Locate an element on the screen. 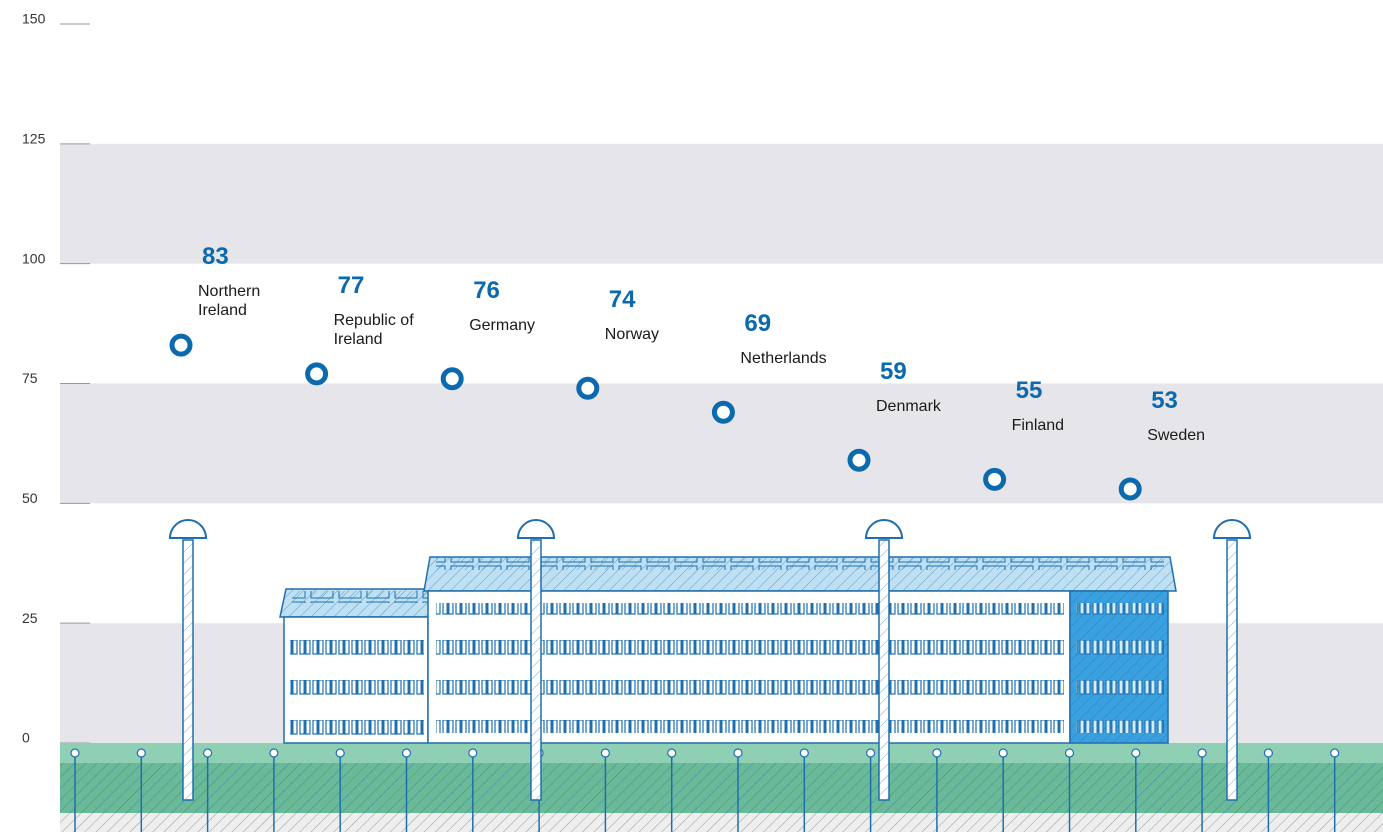 Image resolution: width=1383 pixels, height=832 pixels. y-tick-label: 125 is located at coordinates (34, 139).